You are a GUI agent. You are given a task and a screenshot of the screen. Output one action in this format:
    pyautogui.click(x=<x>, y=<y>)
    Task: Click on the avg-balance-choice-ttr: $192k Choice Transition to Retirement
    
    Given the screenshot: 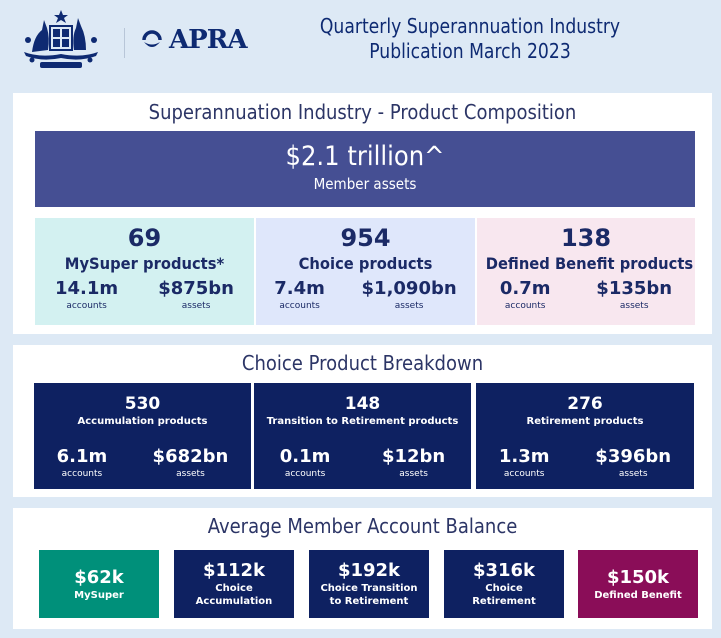 What is the action you would take?
    pyautogui.click(x=369, y=584)
    